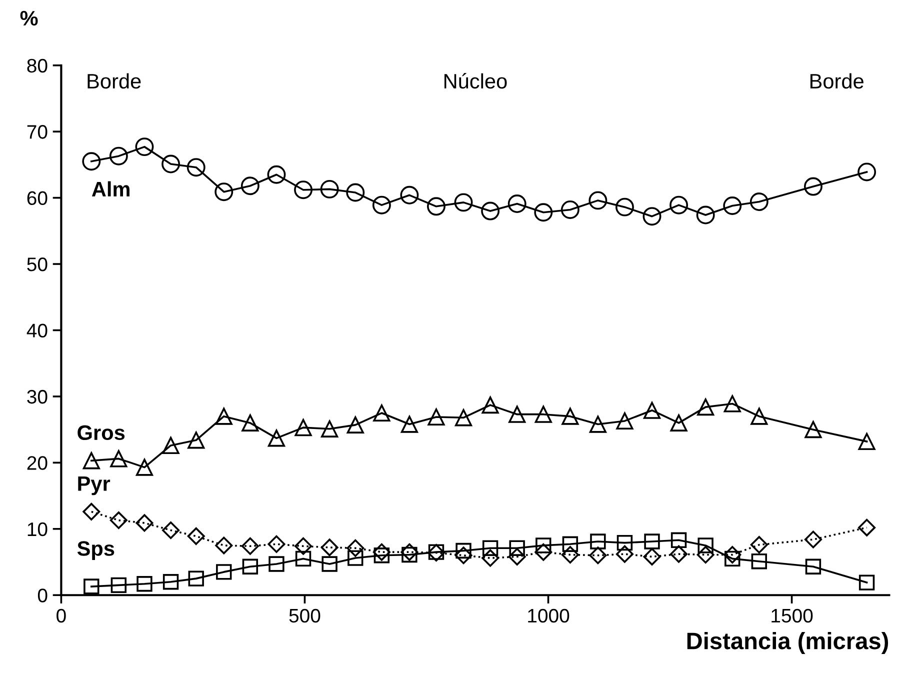 This screenshot has height=688, width=900. Describe the element at coordinates (37, 264) in the screenshot. I see `y-tick-label: 50` at that location.